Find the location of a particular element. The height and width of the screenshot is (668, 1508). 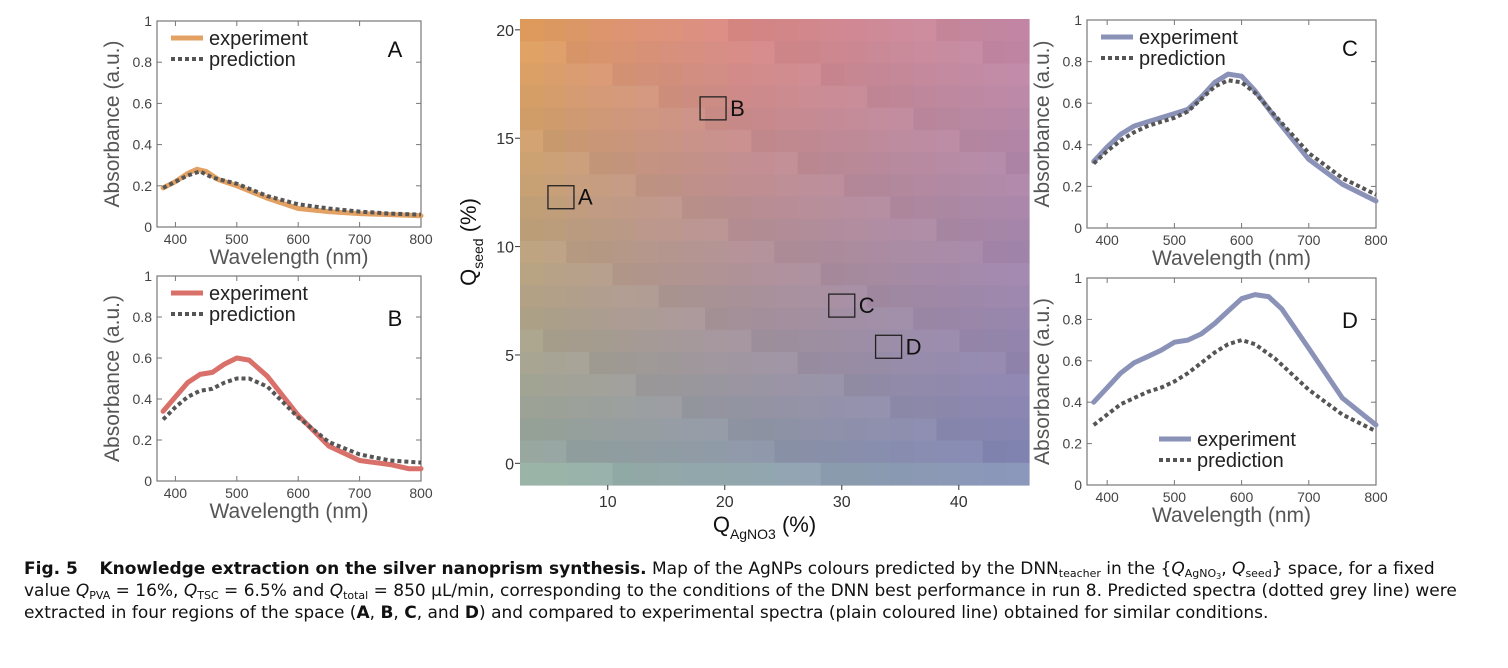

y-tick-label: 0.4 is located at coordinates (143, 145).